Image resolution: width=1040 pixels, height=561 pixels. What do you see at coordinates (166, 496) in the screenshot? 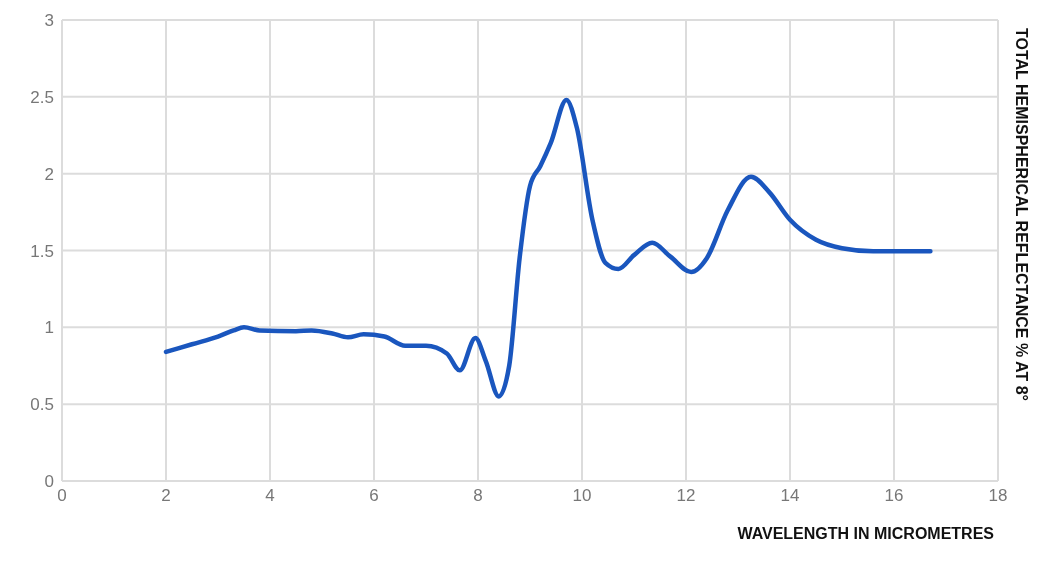
I see `x-tick-label: 2` at bounding box center [166, 496].